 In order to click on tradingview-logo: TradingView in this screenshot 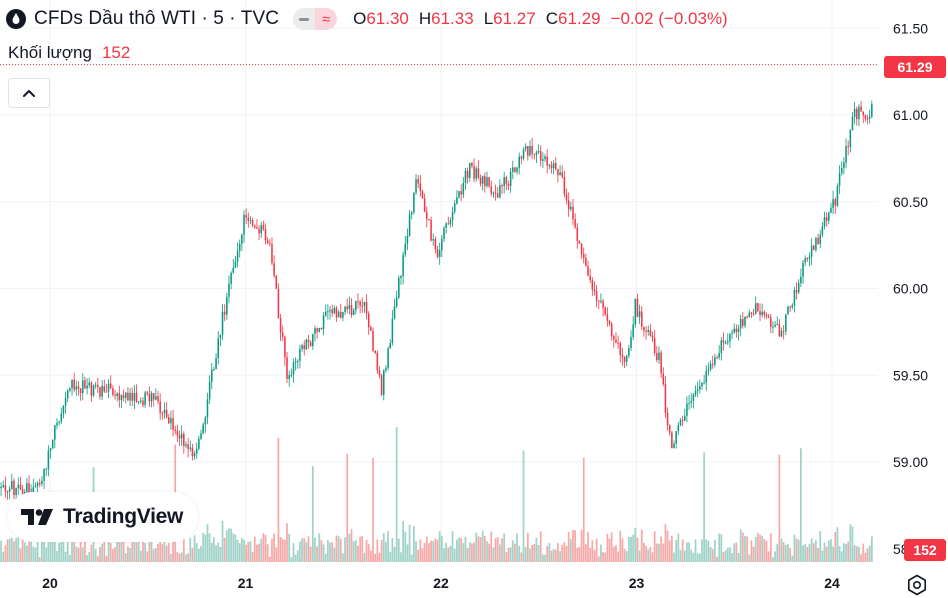, I will do `click(103, 517)`.